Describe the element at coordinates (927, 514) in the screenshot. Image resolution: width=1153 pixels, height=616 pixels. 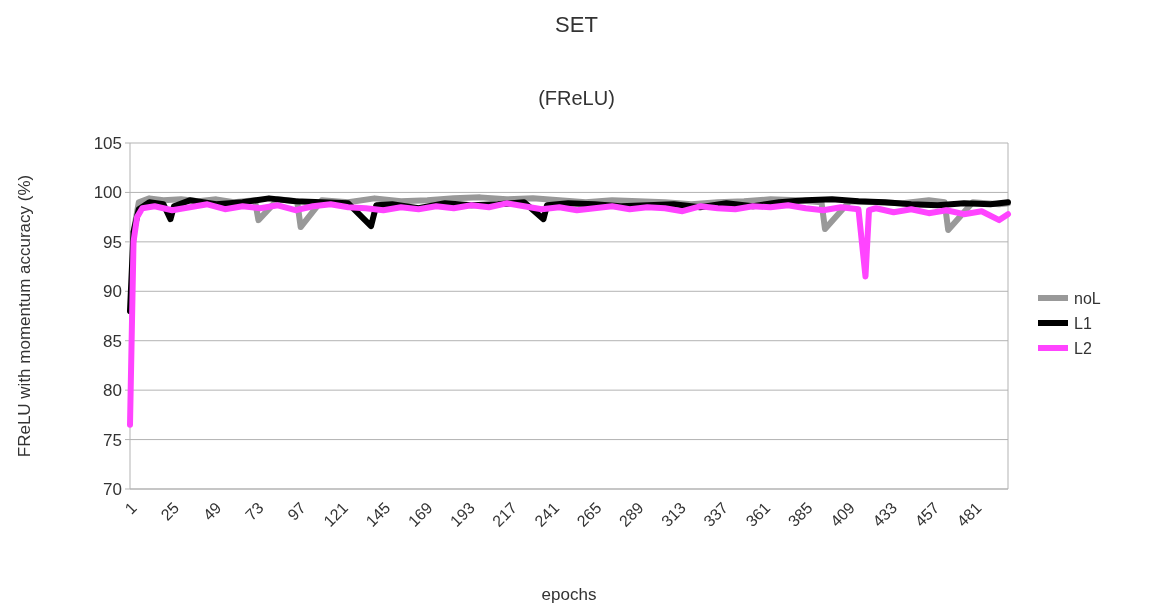
I see `x-tick-label: 457` at that location.